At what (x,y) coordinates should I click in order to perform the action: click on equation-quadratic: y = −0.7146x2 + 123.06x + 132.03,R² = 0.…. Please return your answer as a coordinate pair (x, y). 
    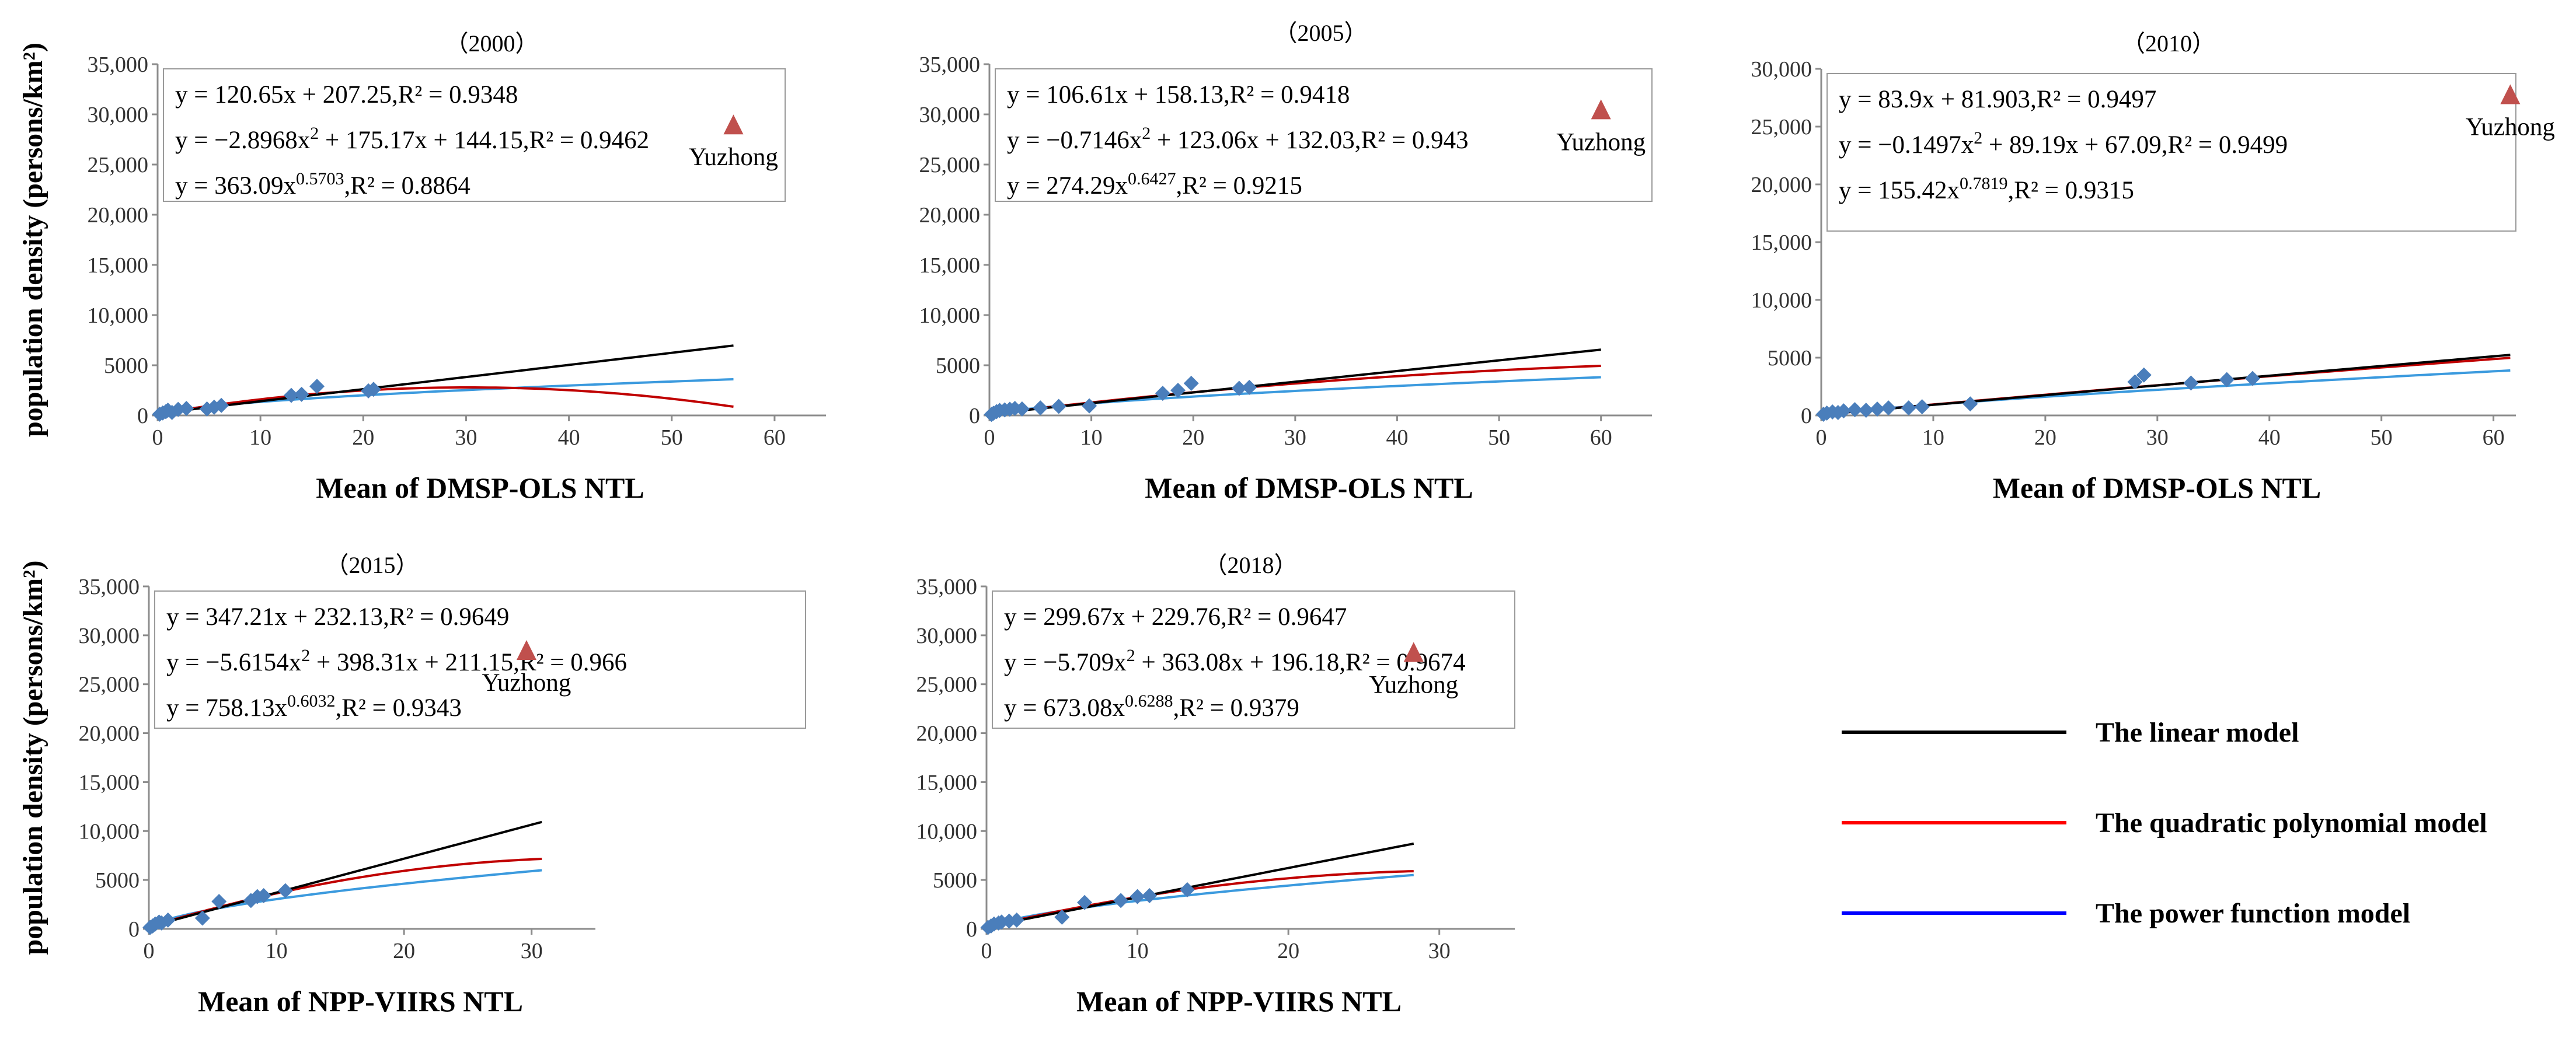
    Looking at the image, I should click on (1238, 139).